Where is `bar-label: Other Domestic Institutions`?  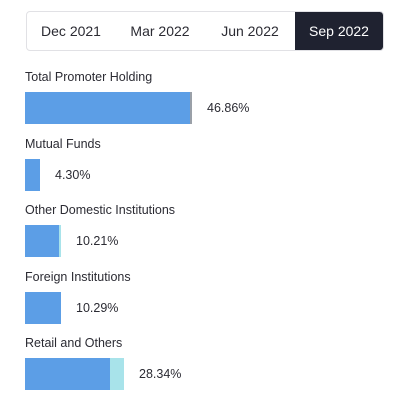 bar-label: Other Domestic Institutions is located at coordinates (100, 210).